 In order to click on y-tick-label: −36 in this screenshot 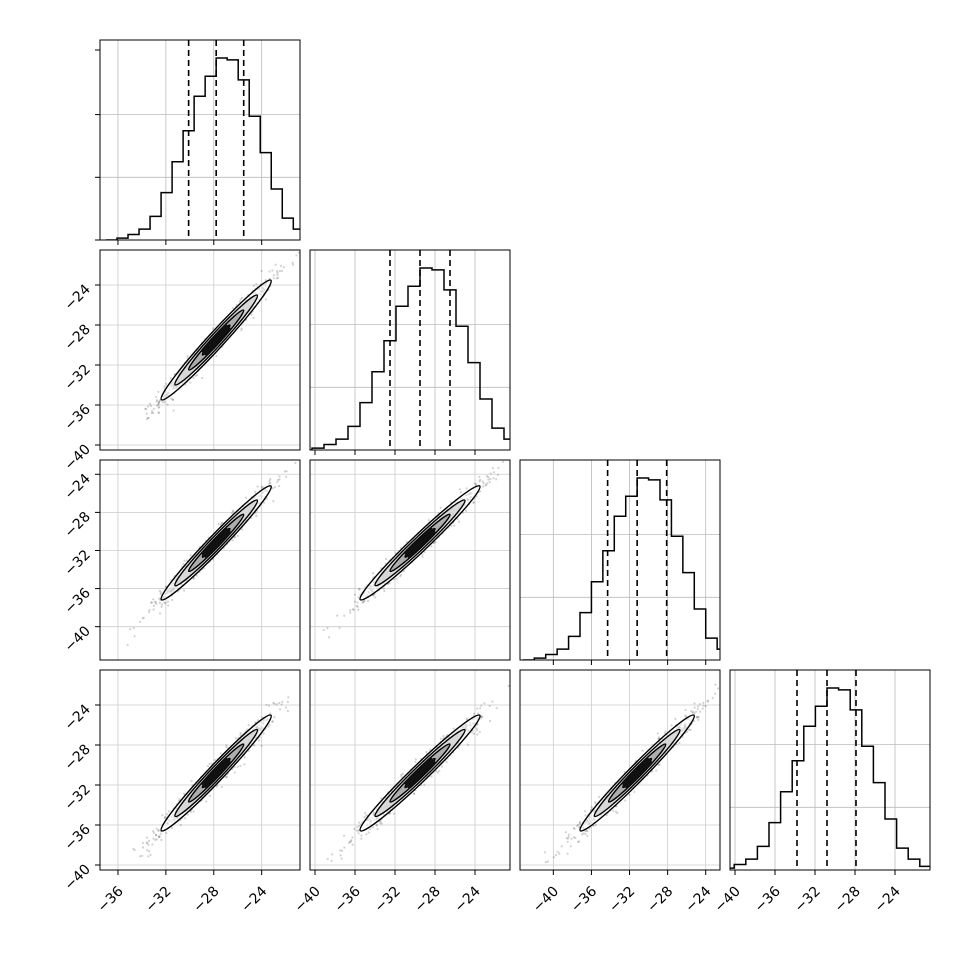, I will do `click(78, 417)`.